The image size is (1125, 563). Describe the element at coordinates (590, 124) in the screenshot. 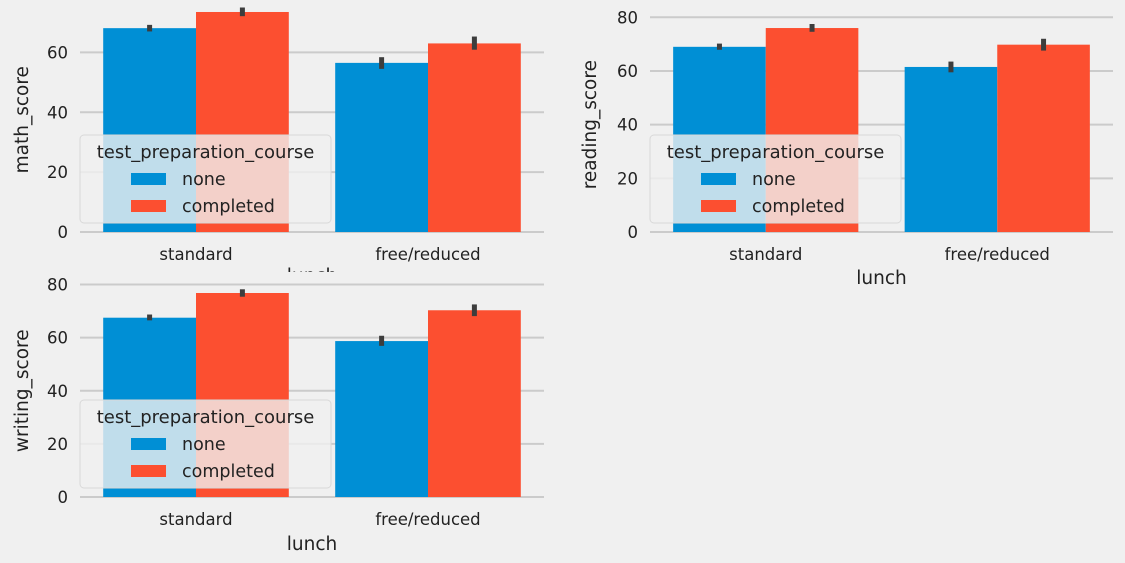

I see `y-axis-label: reading_score` at that location.